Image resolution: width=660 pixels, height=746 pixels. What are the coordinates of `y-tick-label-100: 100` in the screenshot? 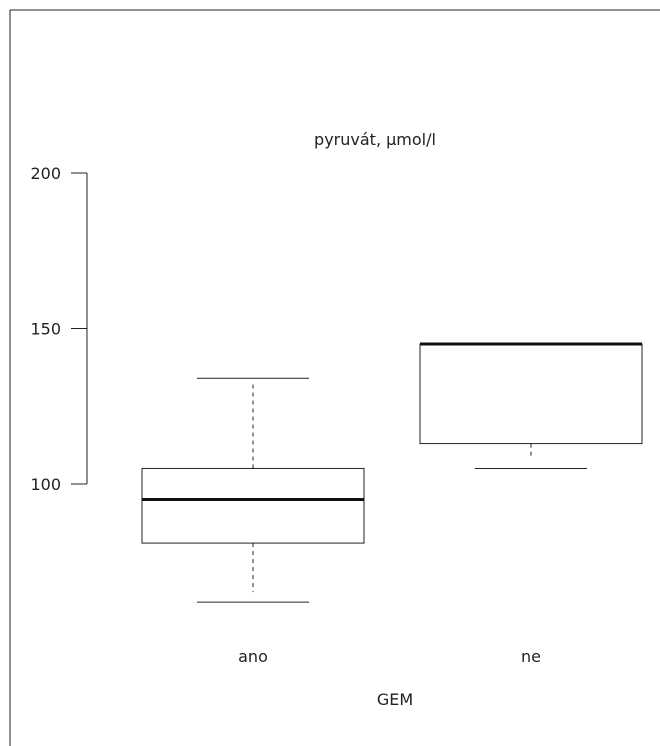 It's located at (45, 484).